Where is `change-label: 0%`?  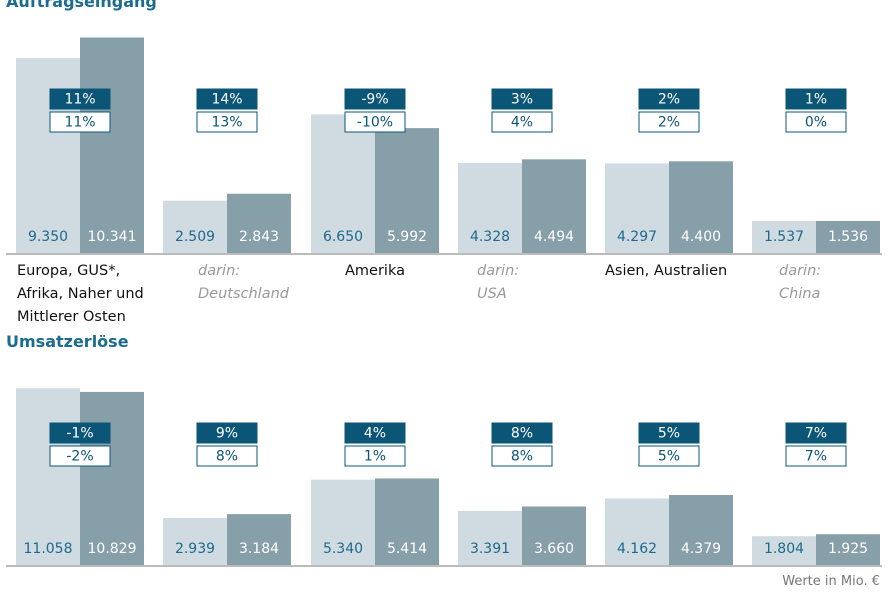 change-label: 0% is located at coordinates (816, 123).